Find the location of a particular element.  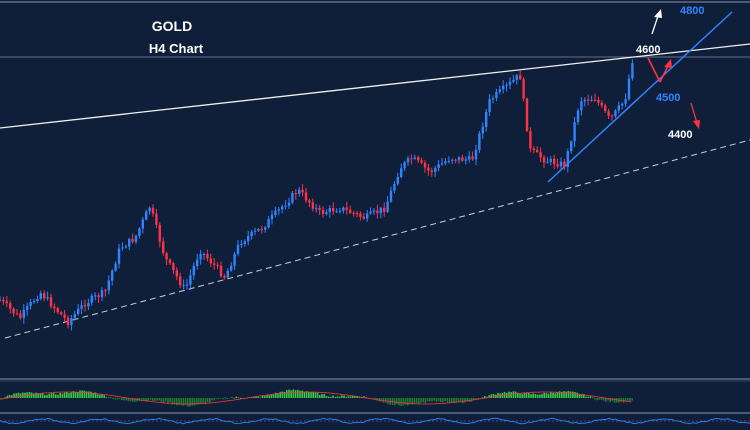

level-4500-label: 4500 is located at coordinates (668, 98).